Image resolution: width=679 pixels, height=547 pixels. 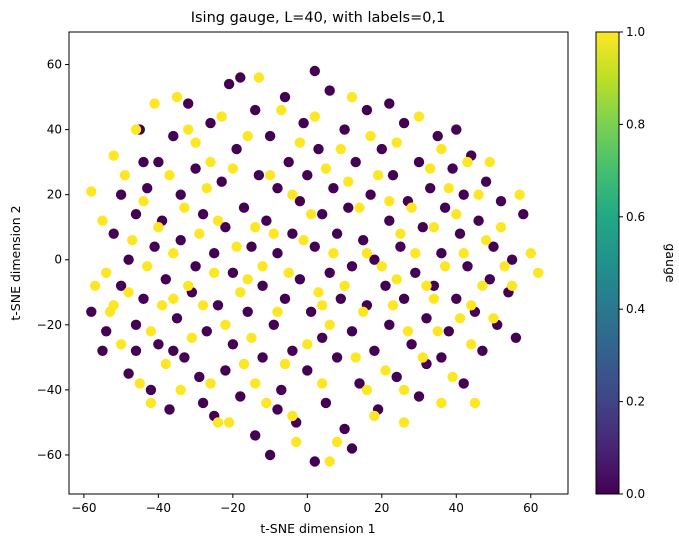 I want to click on x-tick-label: −20, so click(x=232, y=508).